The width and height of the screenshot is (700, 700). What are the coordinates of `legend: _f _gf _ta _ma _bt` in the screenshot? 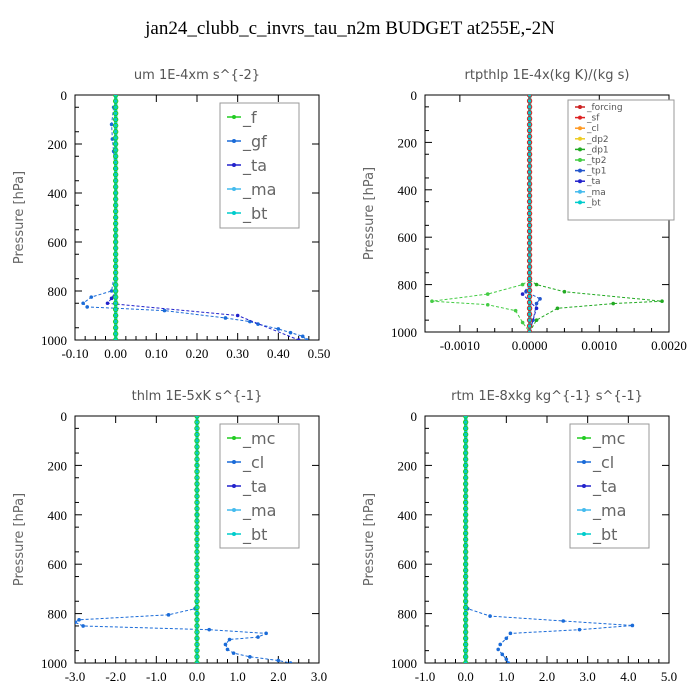 It's located at (259, 165).